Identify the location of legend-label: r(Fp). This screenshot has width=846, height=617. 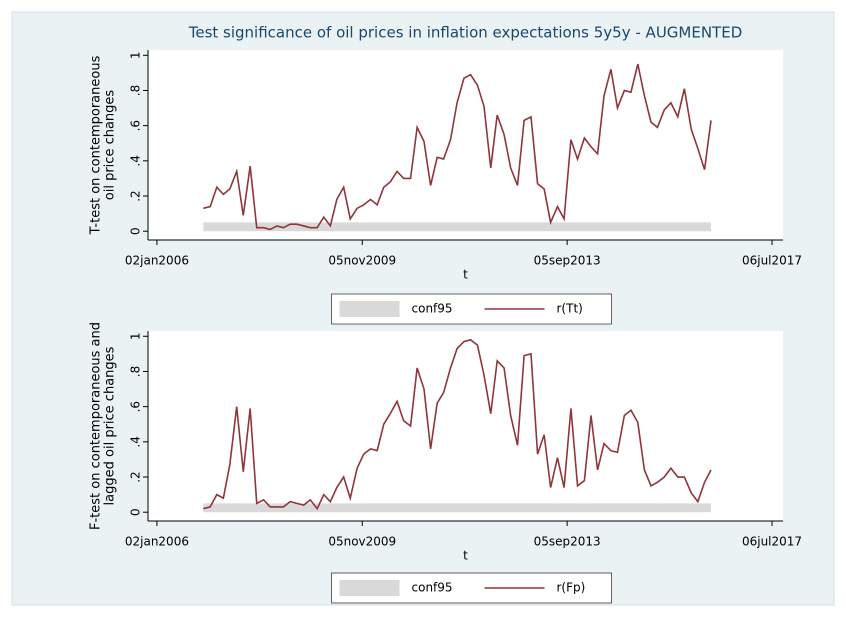
(571, 588).